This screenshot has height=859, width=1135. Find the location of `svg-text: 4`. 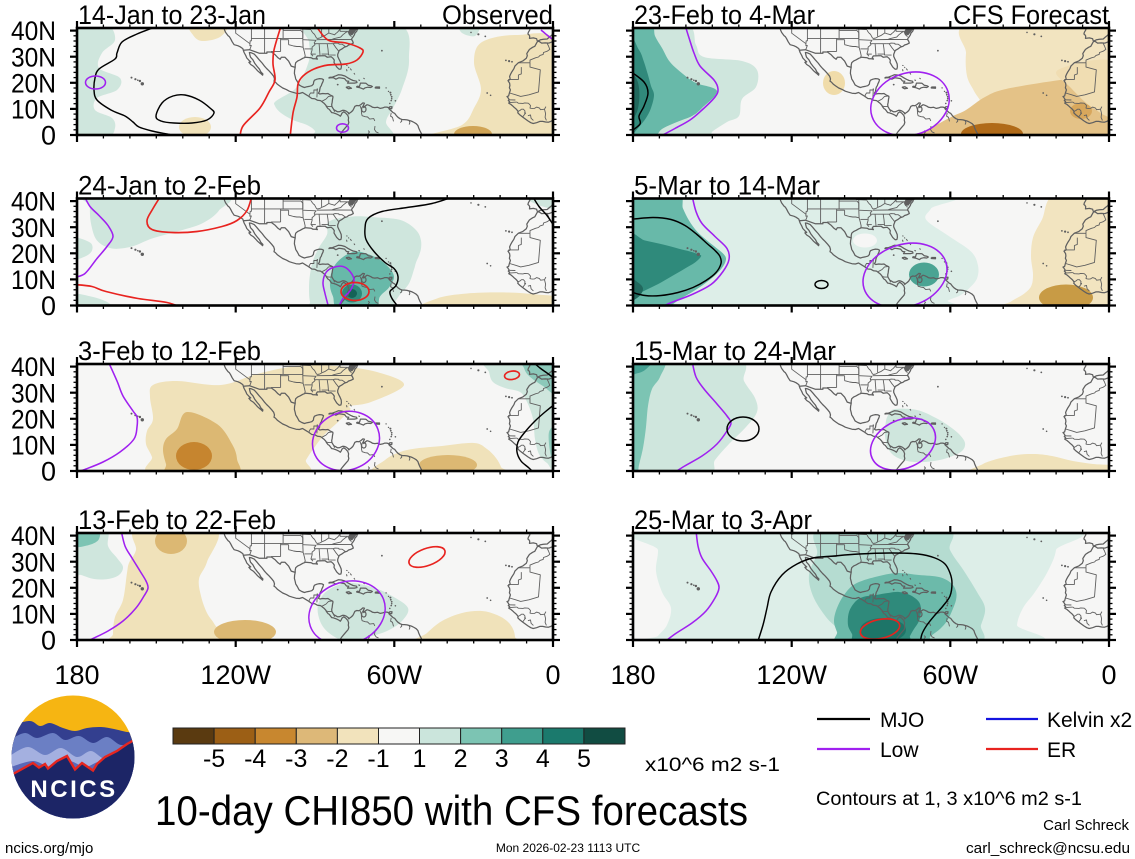

svg-text: 4 is located at coordinates (543, 759).